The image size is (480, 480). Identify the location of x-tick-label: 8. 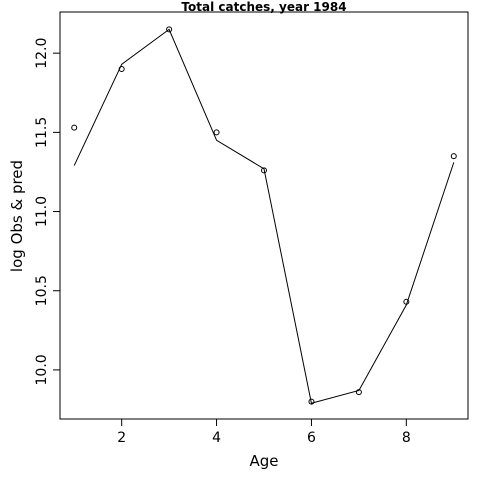
(406, 438).